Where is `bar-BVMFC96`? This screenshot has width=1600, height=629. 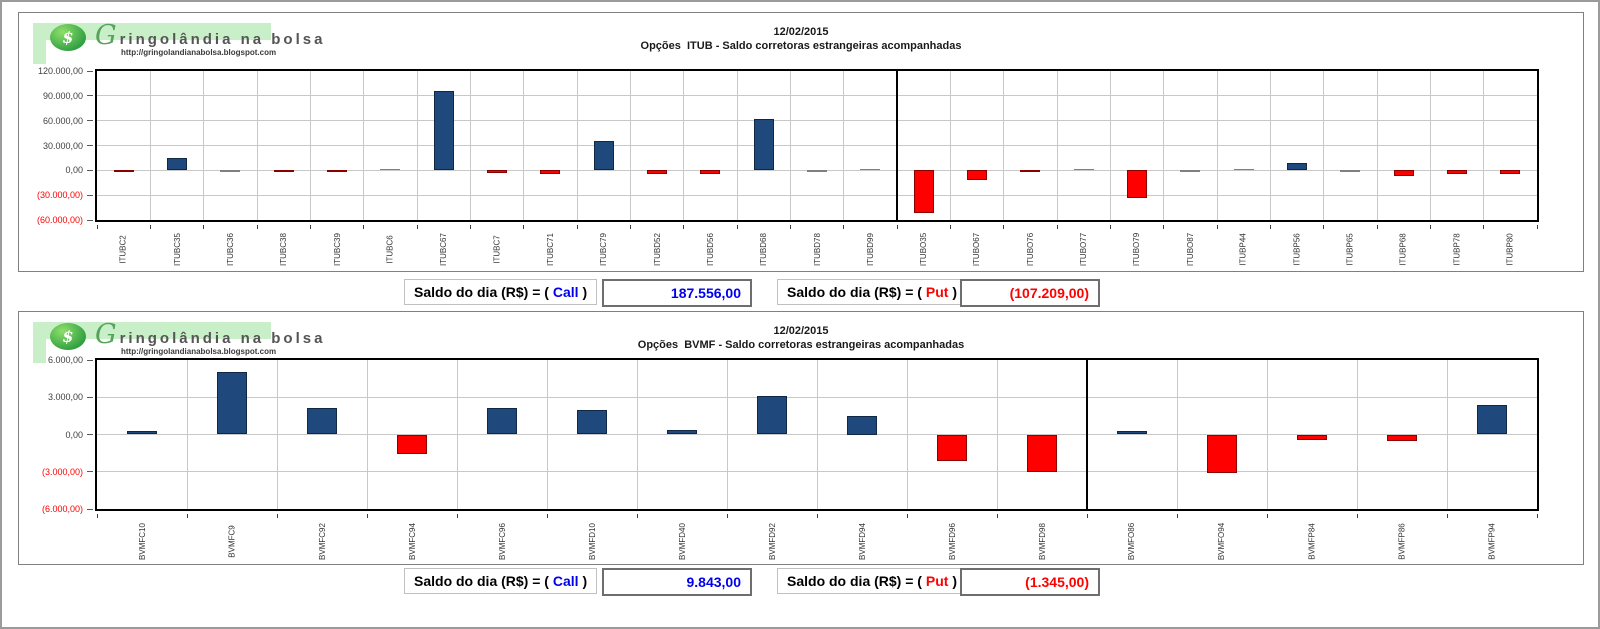 bar-BVMFC96 is located at coordinates (502, 421).